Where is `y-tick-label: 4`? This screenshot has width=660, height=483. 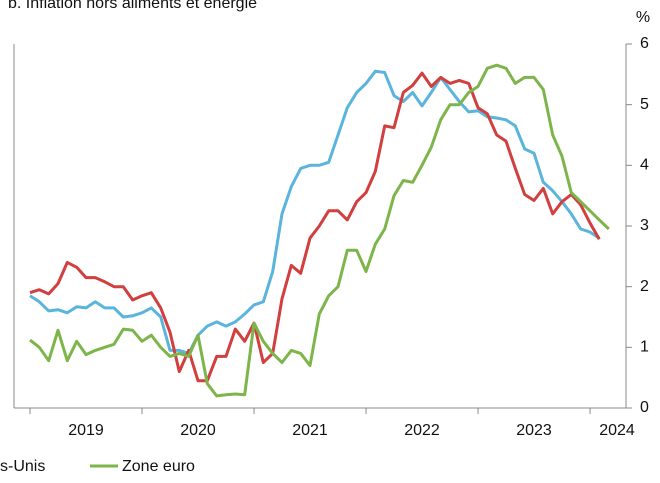 y-tick-label: 4 is located at coordinates (644, 165).